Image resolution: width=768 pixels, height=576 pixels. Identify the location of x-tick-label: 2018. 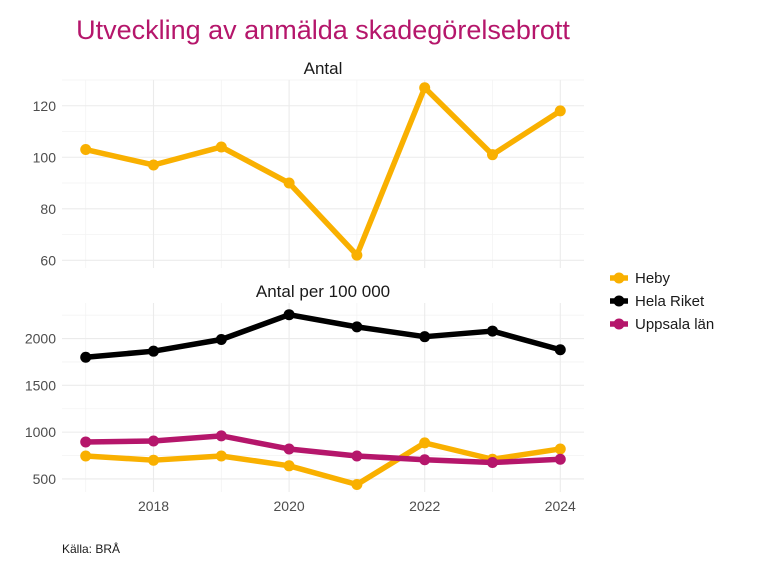
(153, 506).